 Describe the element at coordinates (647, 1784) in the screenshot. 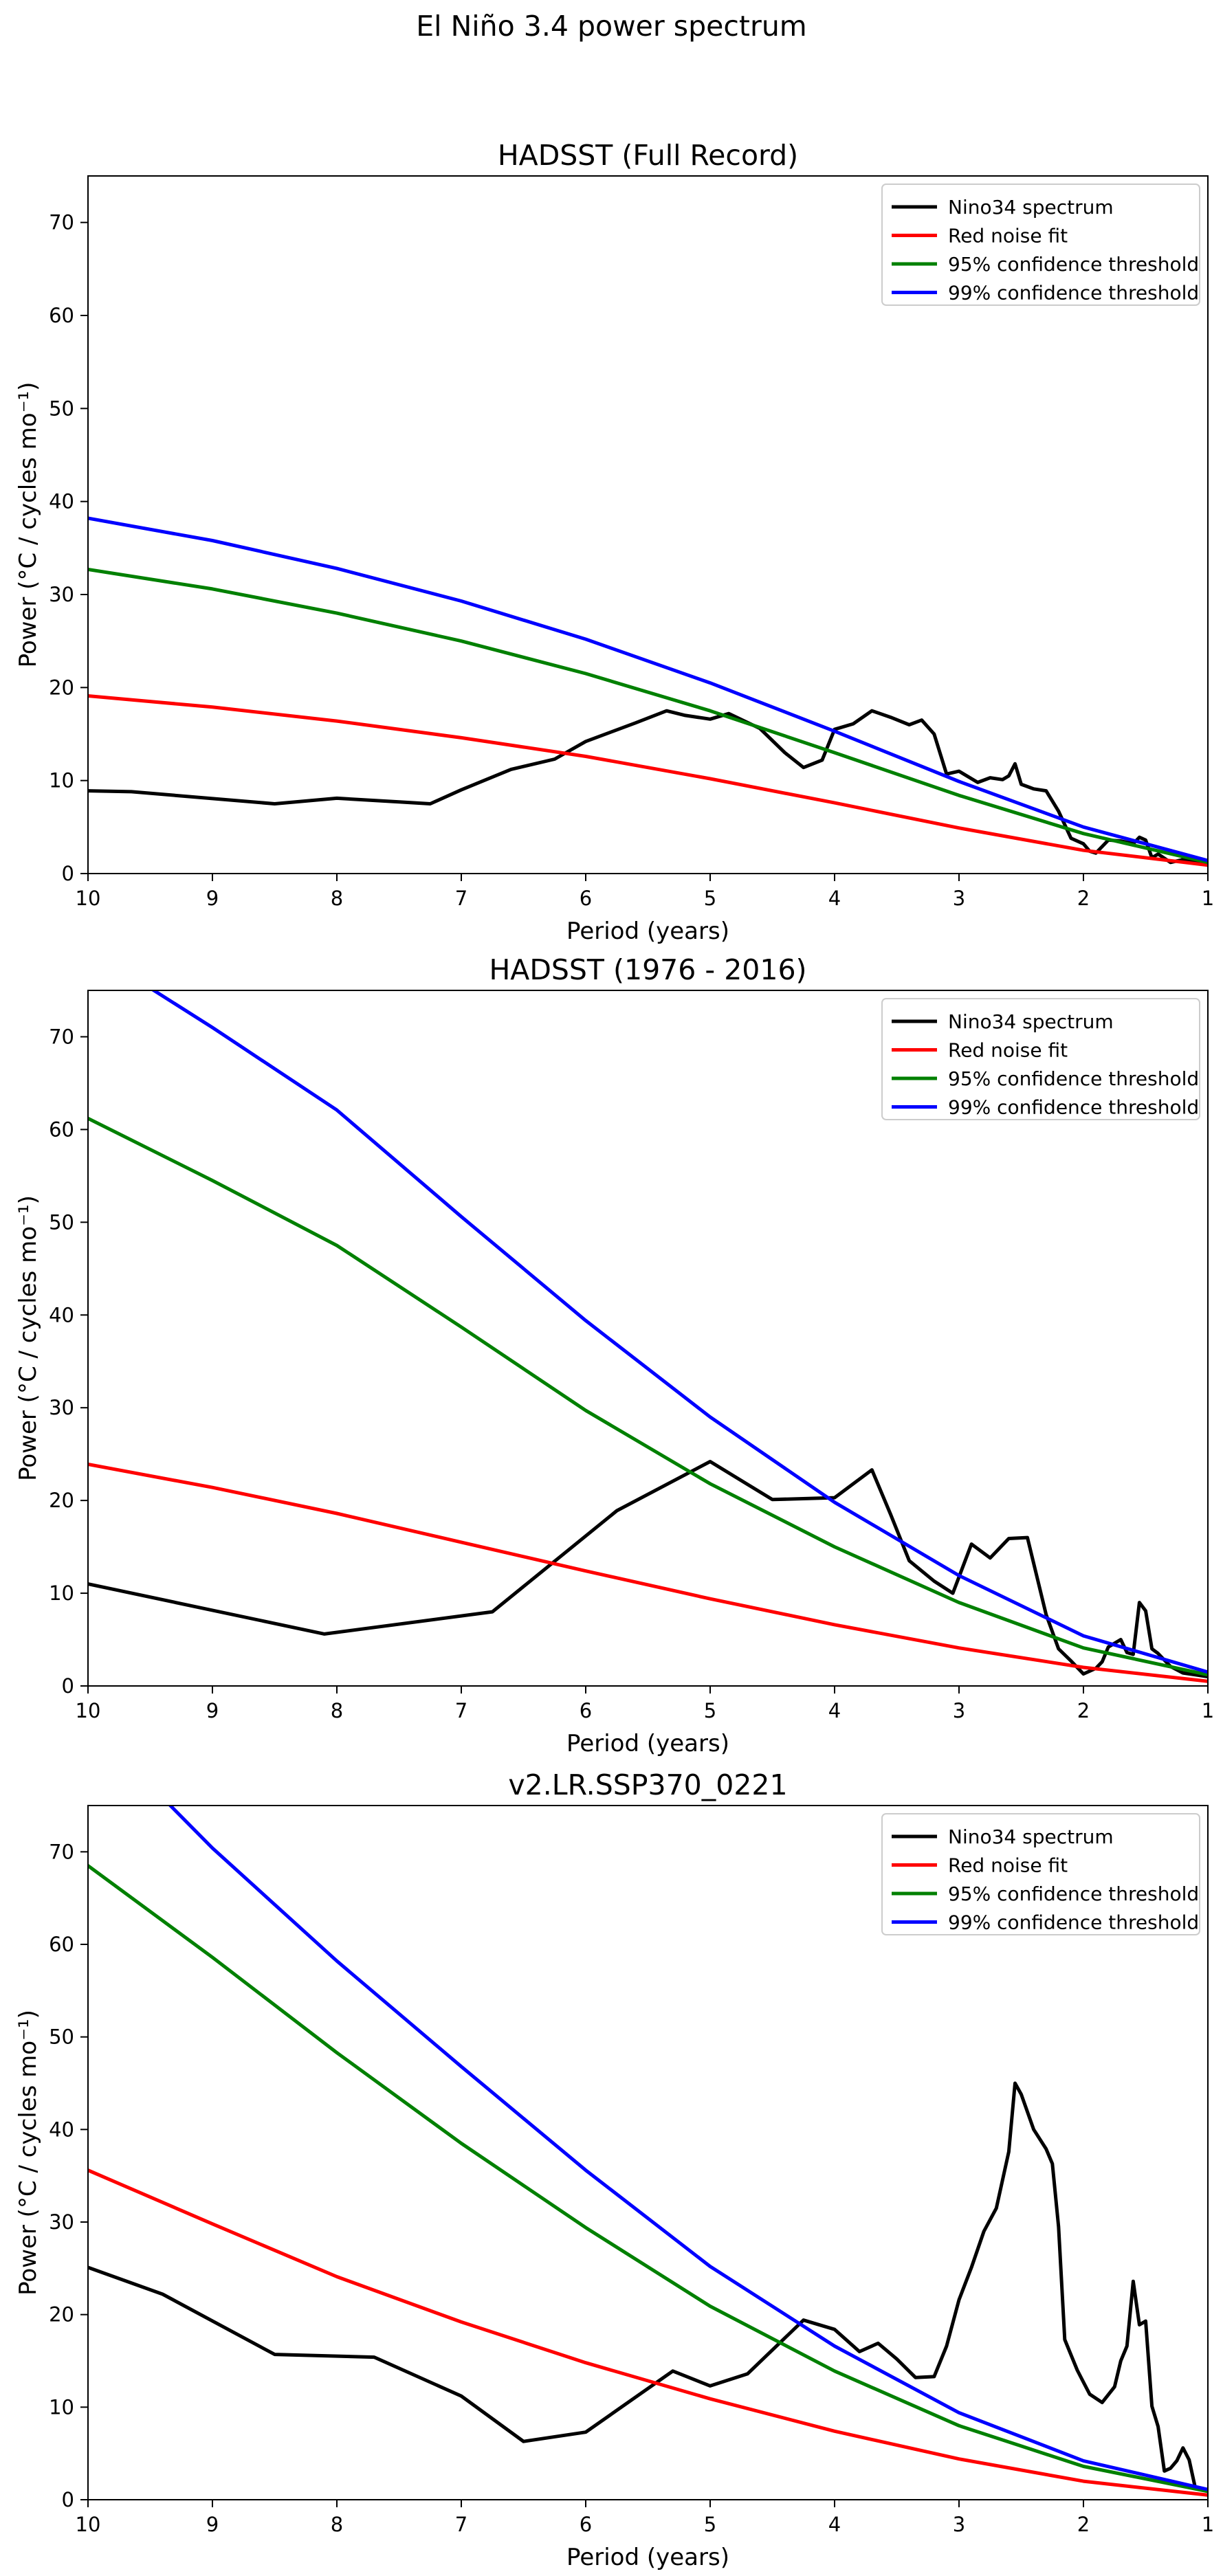

I see `chart-title: v2.LR.SSP370_0221` at that location.